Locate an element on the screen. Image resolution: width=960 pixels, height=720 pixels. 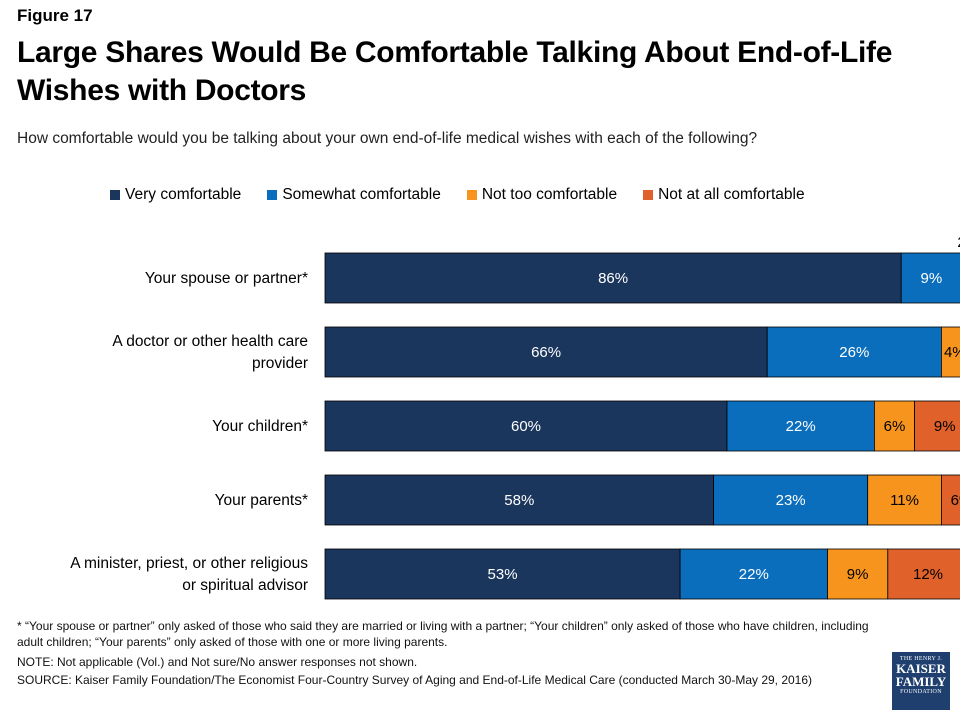
data-label-not_too: 4% is located at coordinates (952, 352).